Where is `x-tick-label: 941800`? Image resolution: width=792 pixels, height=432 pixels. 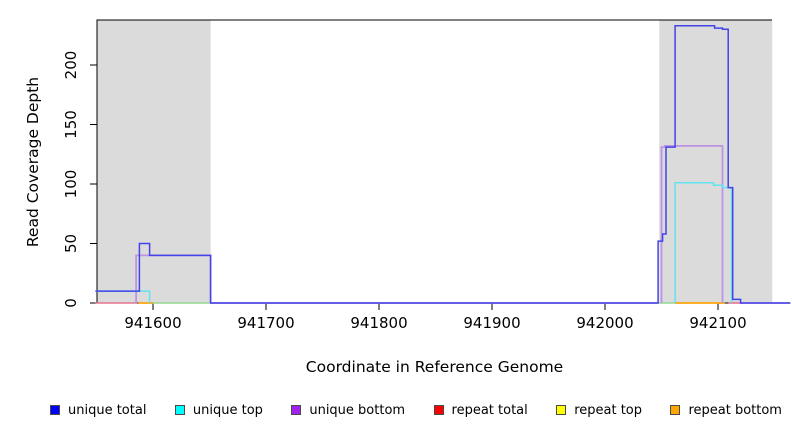 x-tick-label: 941800 is located at coordinates (378, 323).